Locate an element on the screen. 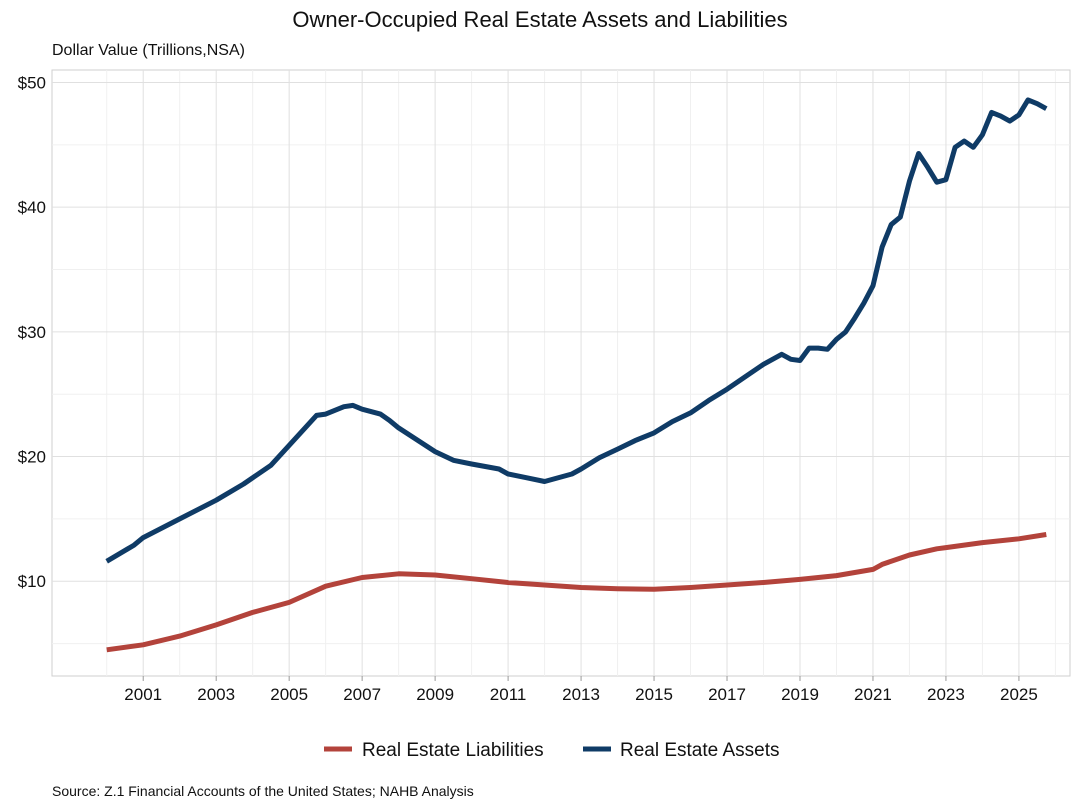  x-tick-label: 2021 is located at coordinates (873, 694).